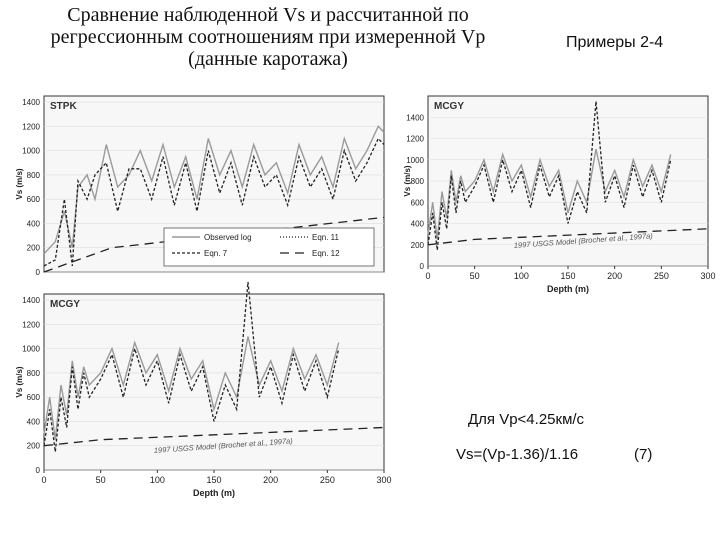 The width and height of the screenshot is (720, 540). What do you see at coordinates (228, 237) in the screenshot?
I see `legend-entry: Observed log` at bounding box center [228, 237].